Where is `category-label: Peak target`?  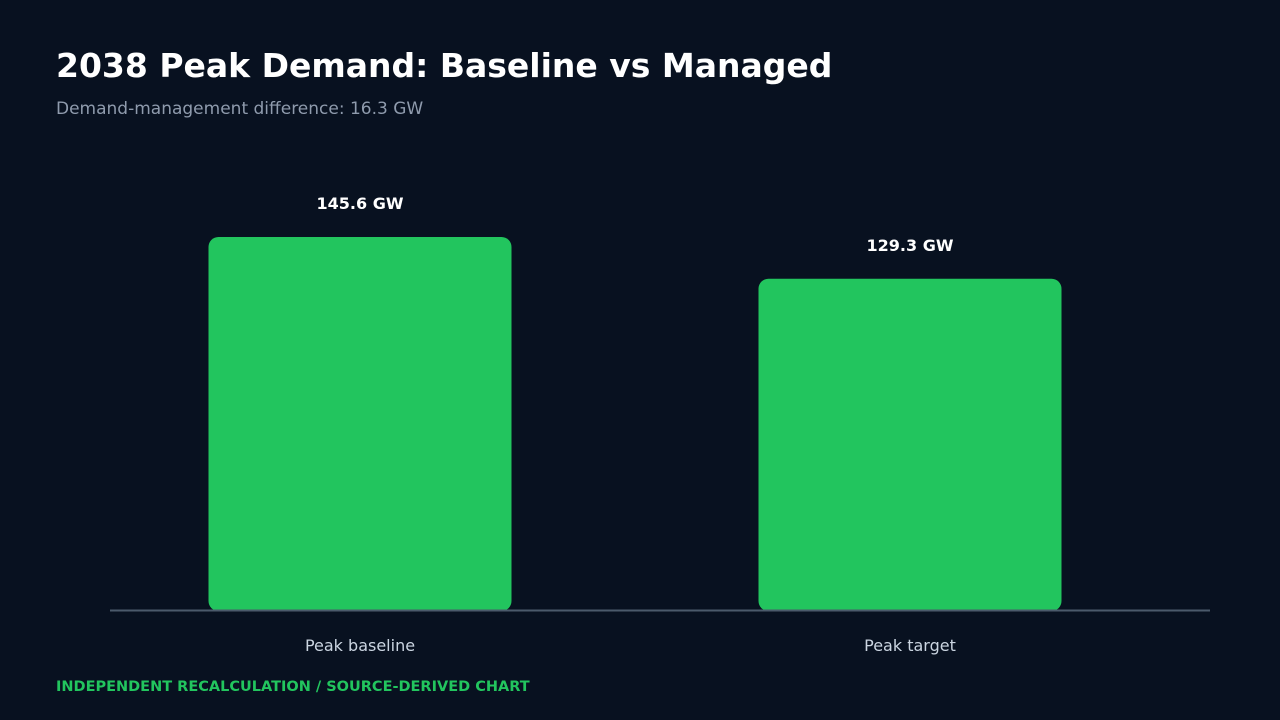 category-label: Peak target is located at coordinates (910, 645).